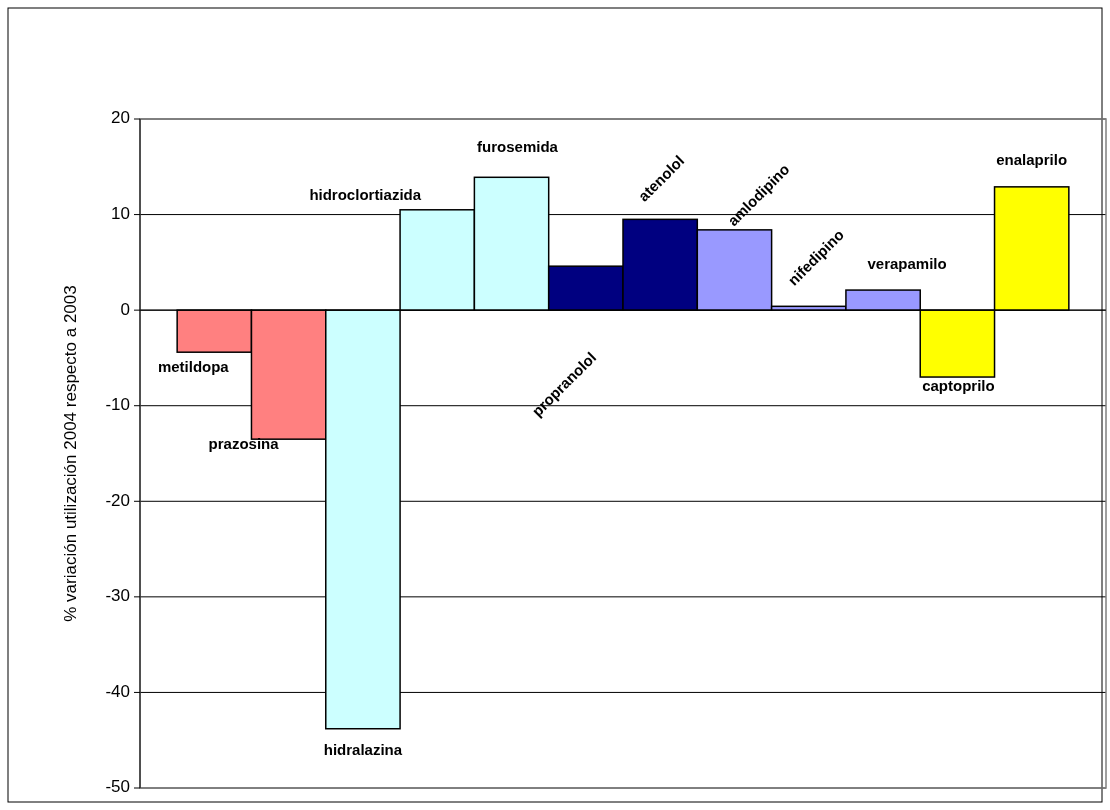  I want to click on annotation: prazosina, so click(244, 444).